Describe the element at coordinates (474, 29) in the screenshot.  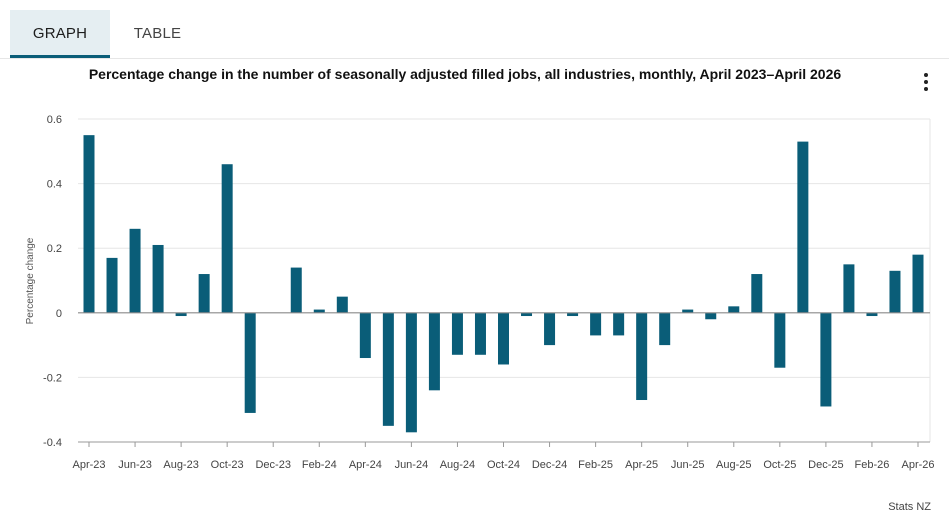
I see `tab-bar: GRAPH TABLE` at that location.